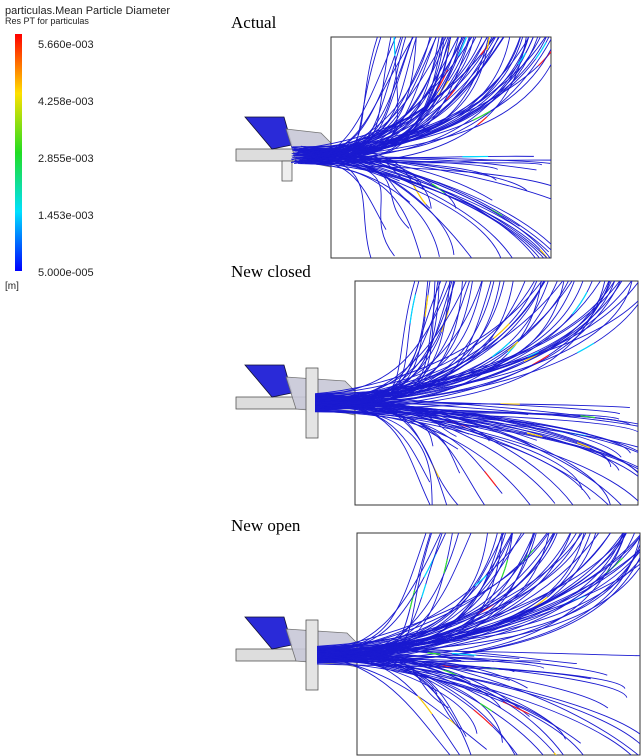 This screenshot has height=756, width=641. Describe the element at coordinates (266, 525) in the screenshot. I see `panel-label: New open` at that location.